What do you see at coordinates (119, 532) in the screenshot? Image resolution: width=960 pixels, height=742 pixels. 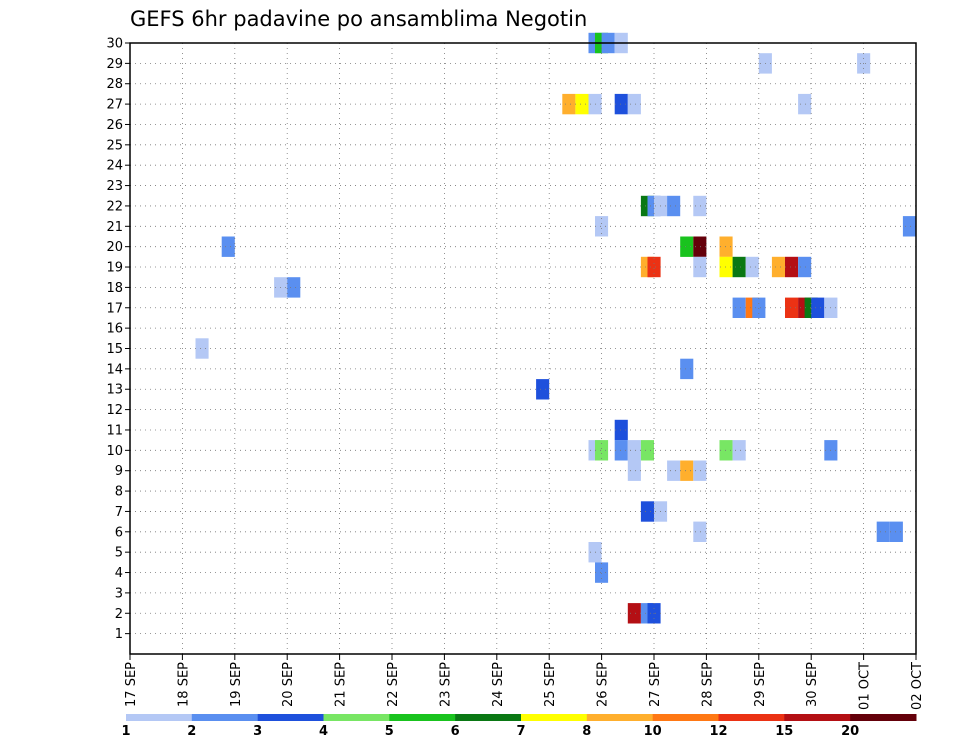 I see `y-tick-label: 6` at bounding box center [119, 532].